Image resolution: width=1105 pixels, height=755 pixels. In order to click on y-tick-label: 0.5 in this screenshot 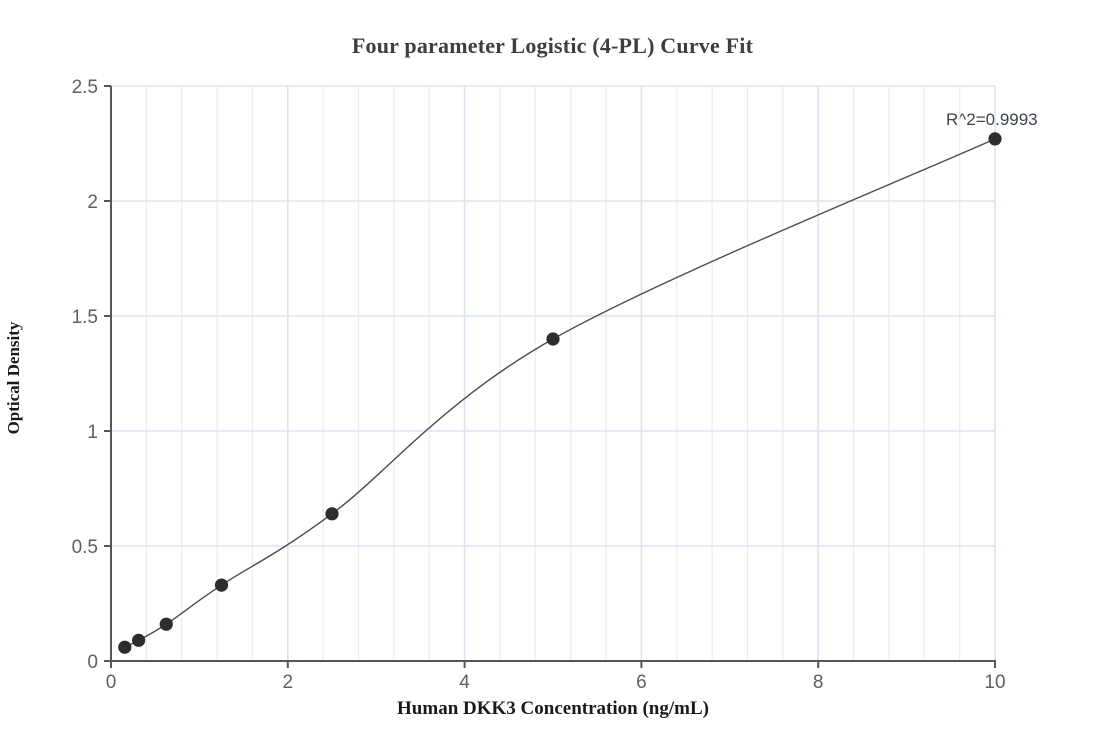, I will do `click(85, 547)`.